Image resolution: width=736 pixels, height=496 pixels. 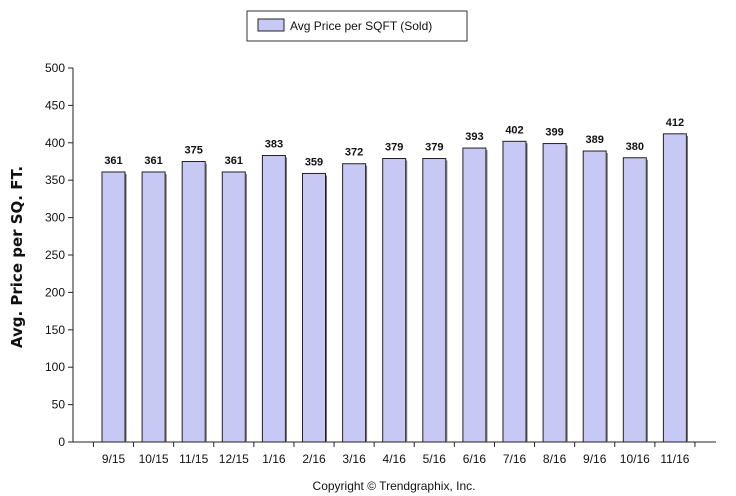 I want to click on data-label: 402, so click(x=514, y=130).